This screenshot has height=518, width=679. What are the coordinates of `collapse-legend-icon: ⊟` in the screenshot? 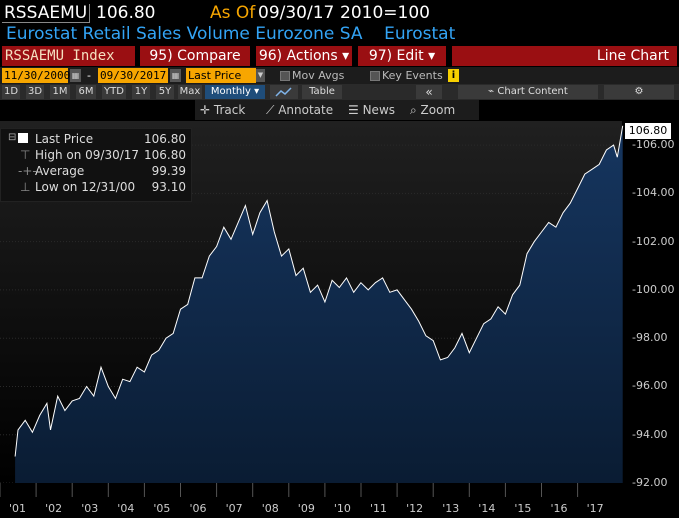 It's located at (12, 137).